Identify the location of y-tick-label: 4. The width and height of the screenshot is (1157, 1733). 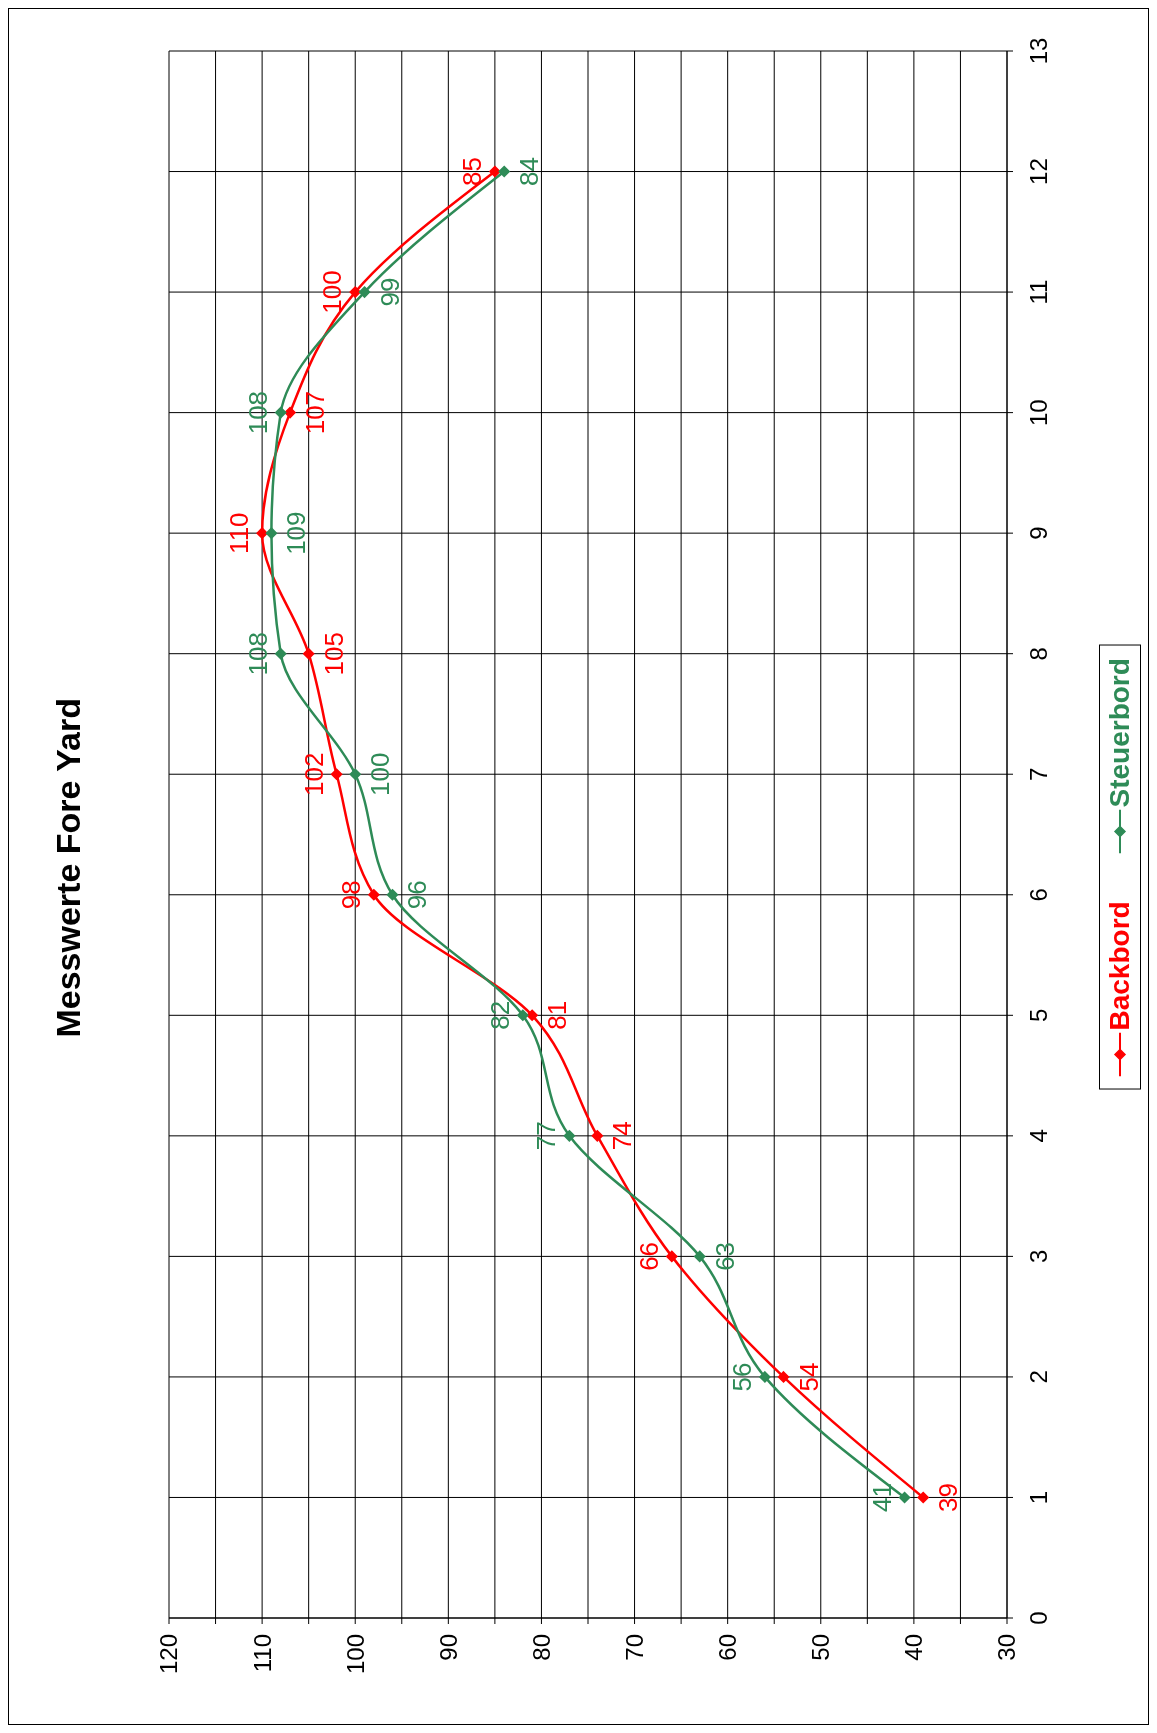
(1038, 1136).